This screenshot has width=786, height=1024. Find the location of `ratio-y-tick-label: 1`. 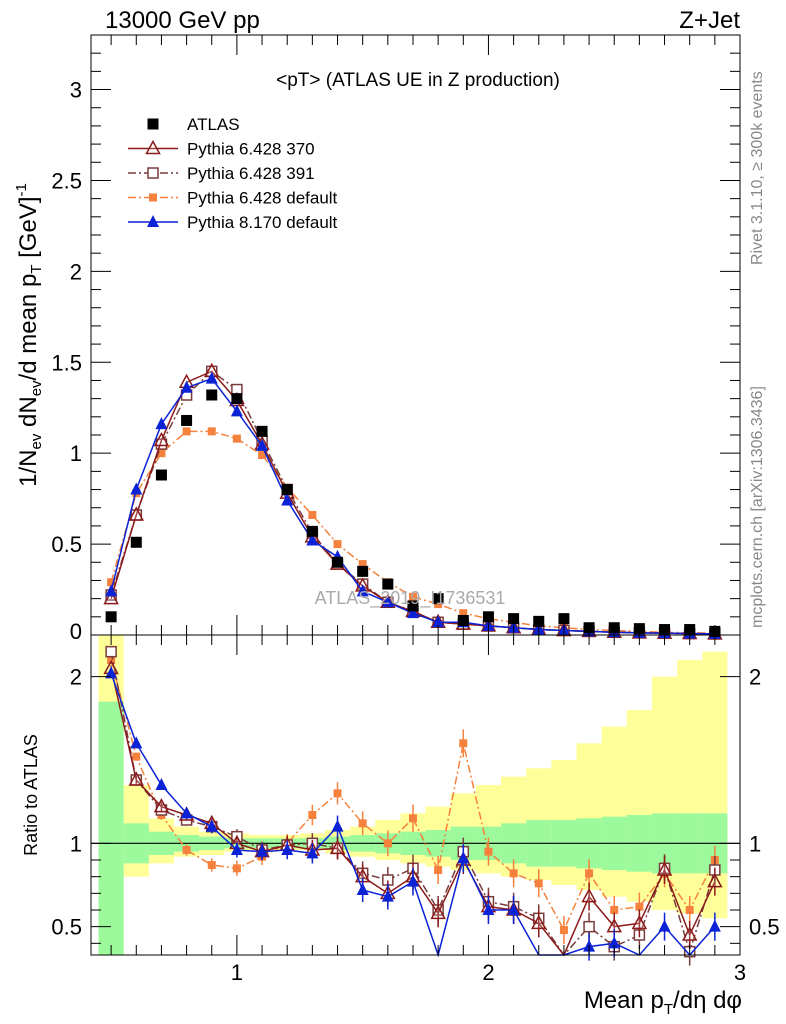

ratio-y-tick-label: 1 is located at coordinates (76, 843).